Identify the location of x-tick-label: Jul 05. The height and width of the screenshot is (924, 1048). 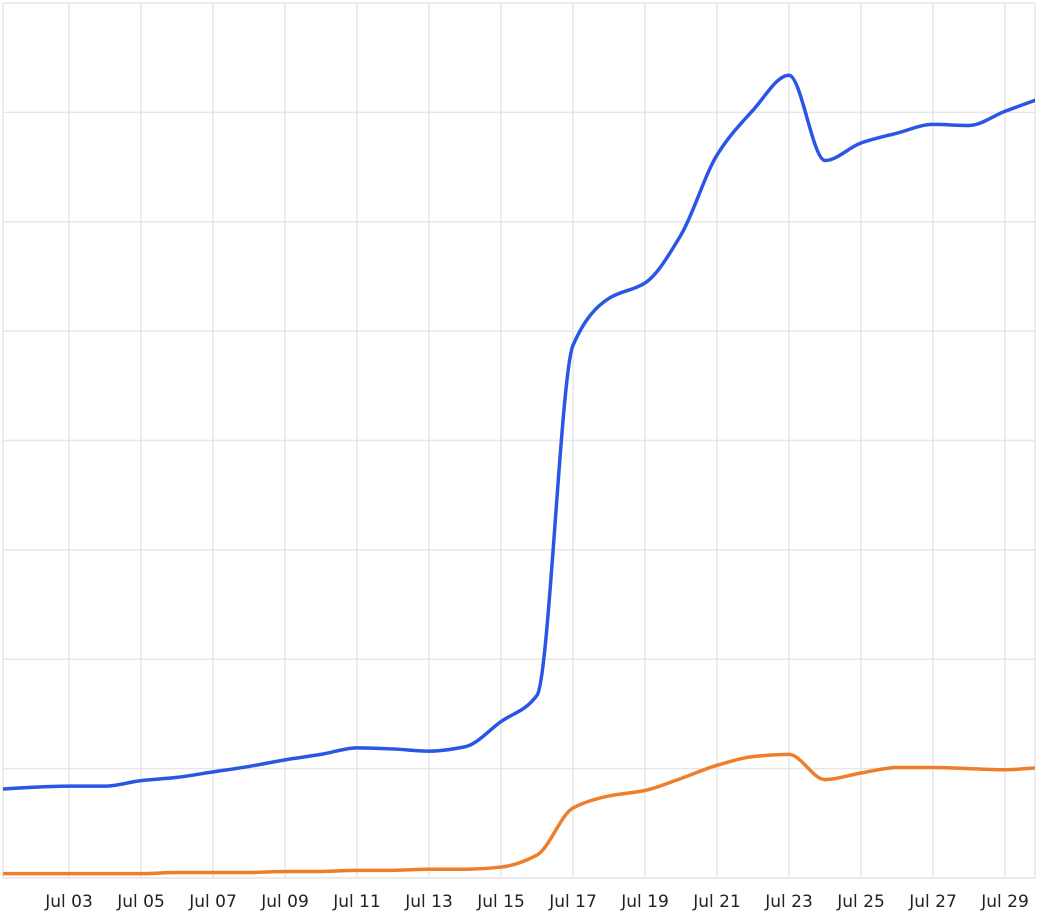
(140, 902).